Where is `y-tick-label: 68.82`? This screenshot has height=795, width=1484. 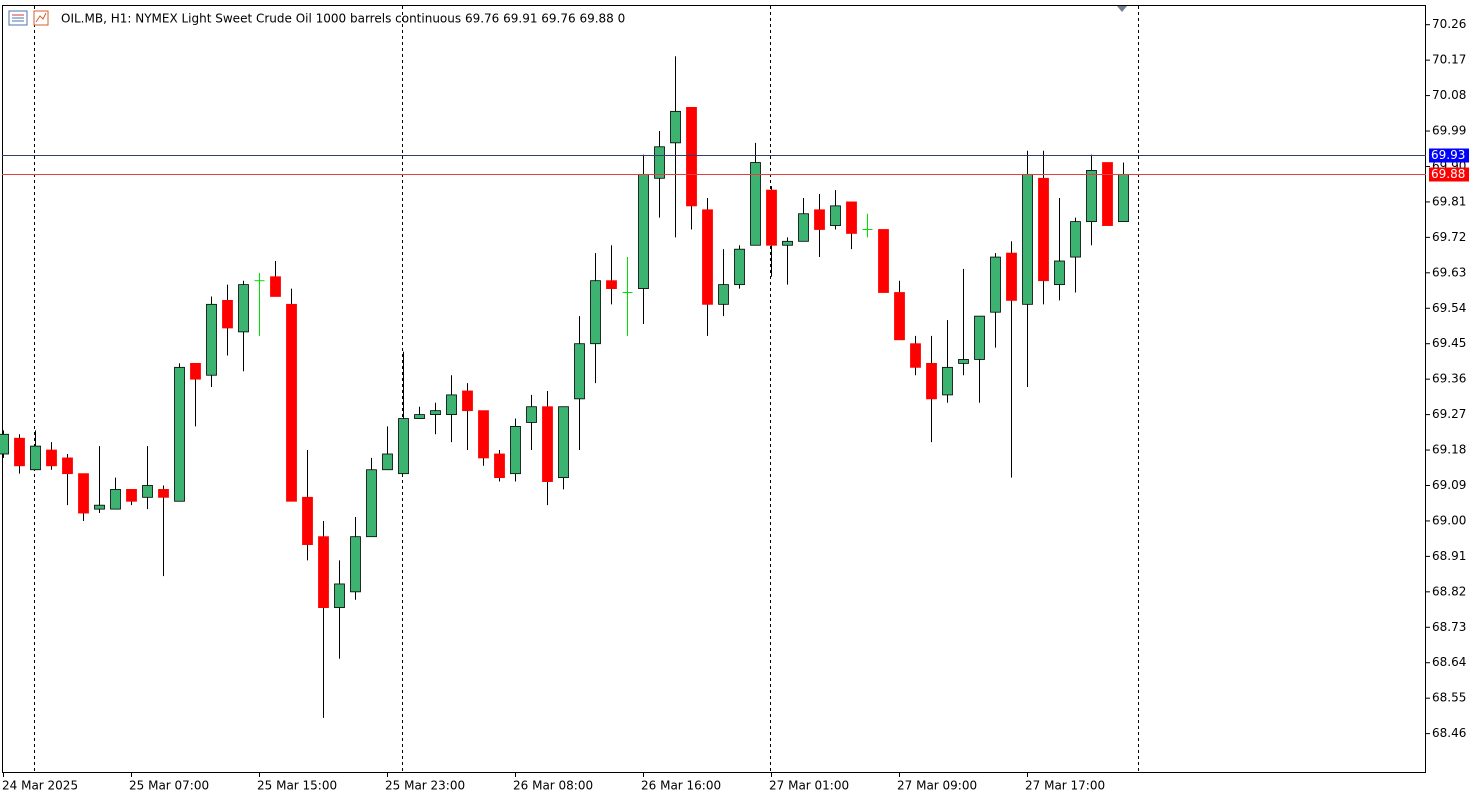 y-tick-label: 68.82 is located at coordinates (1449, 591).